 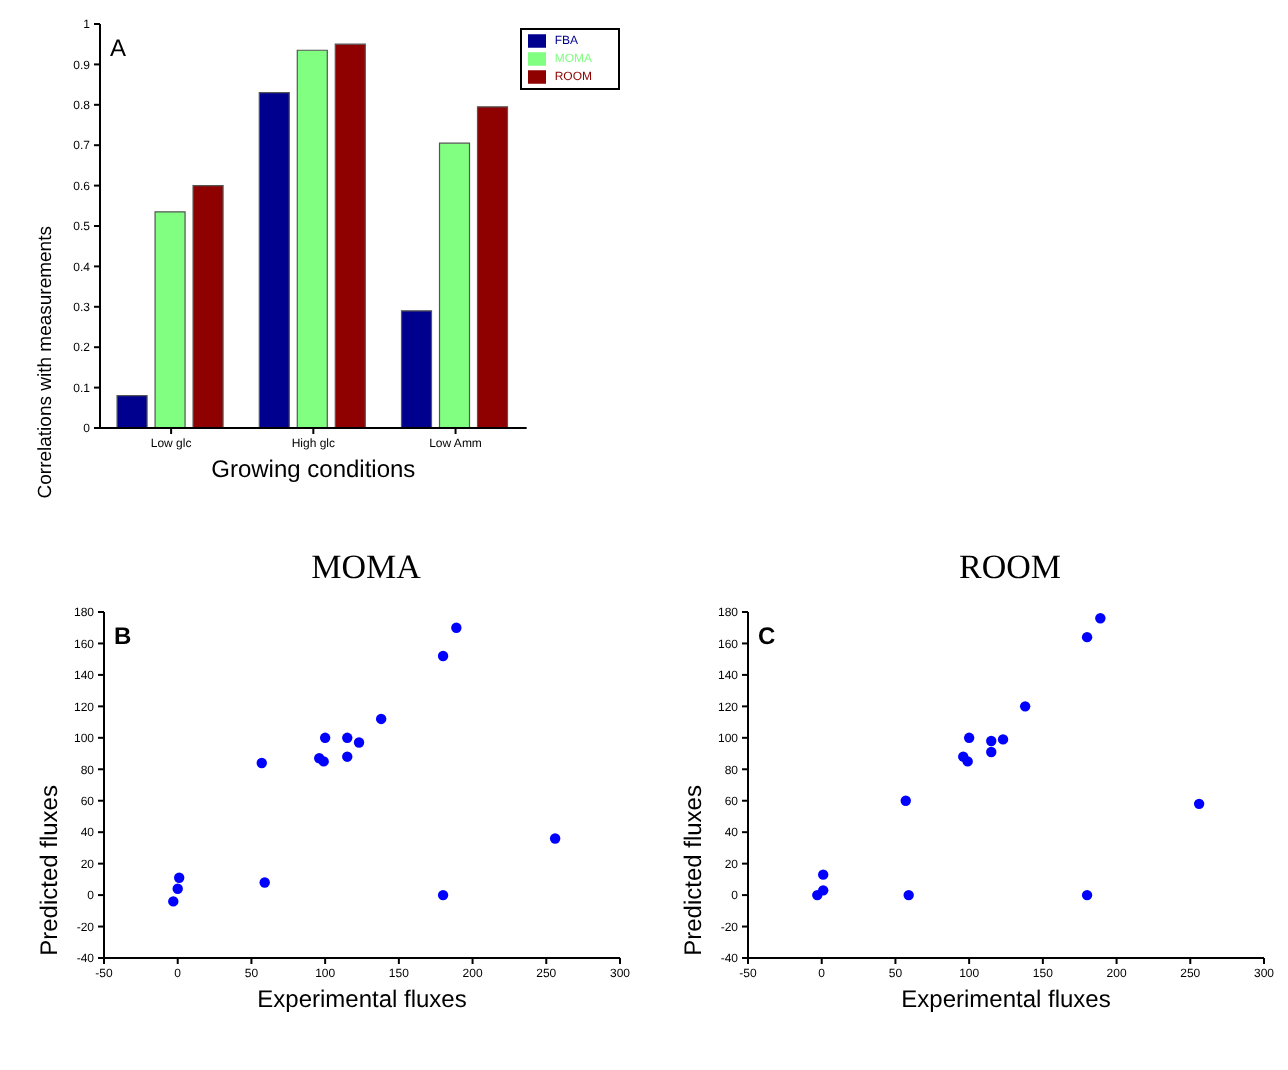 What do you see at coordinates (1009, 568) in the screenshot?
I see `chart-title: ROOM` at bounding box center [1009, 568].